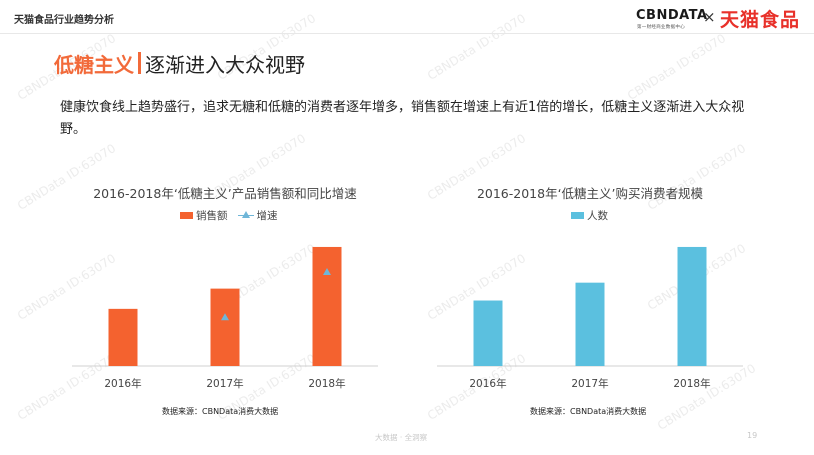 This screenshot has width=814, height=455. Describe the element at coordinates (224, 383) in the screenshot. I see `sales-x-tick-label: 2017年` at that location.